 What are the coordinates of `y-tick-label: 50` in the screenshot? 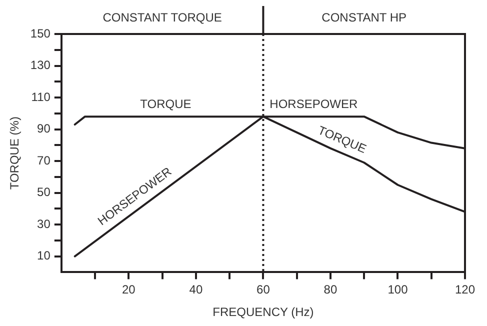 It's located at (44, 192).